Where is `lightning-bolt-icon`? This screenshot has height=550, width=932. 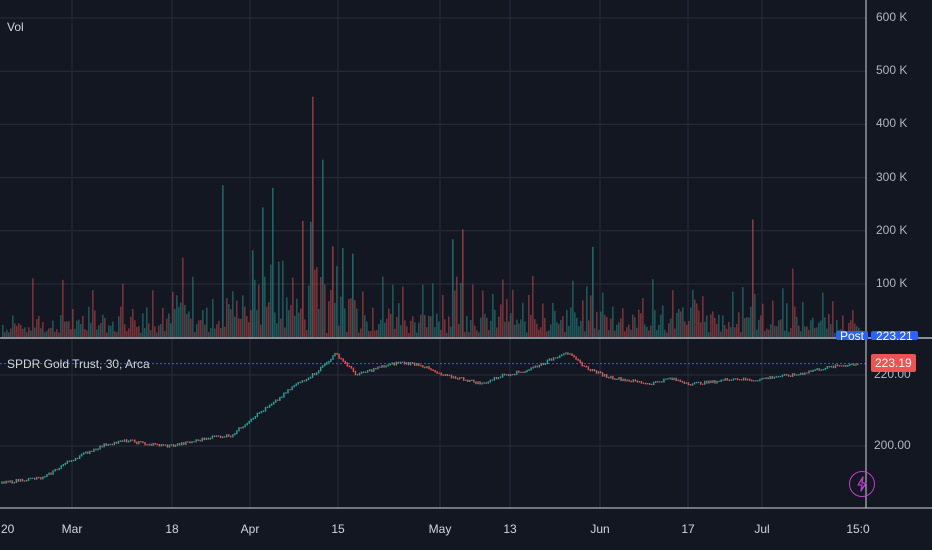
lightning-bolt-icon is located at coordinates (862, 484).